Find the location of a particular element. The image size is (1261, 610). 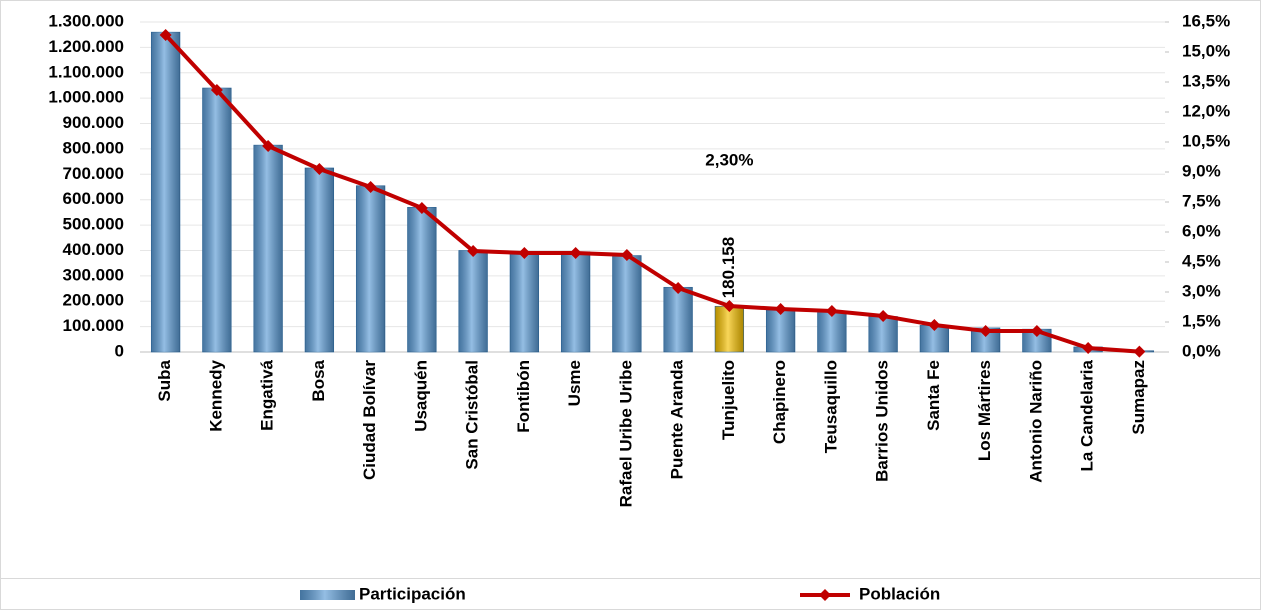

y2-tick-label: 16,5% is located at coordinates (1206, 20).